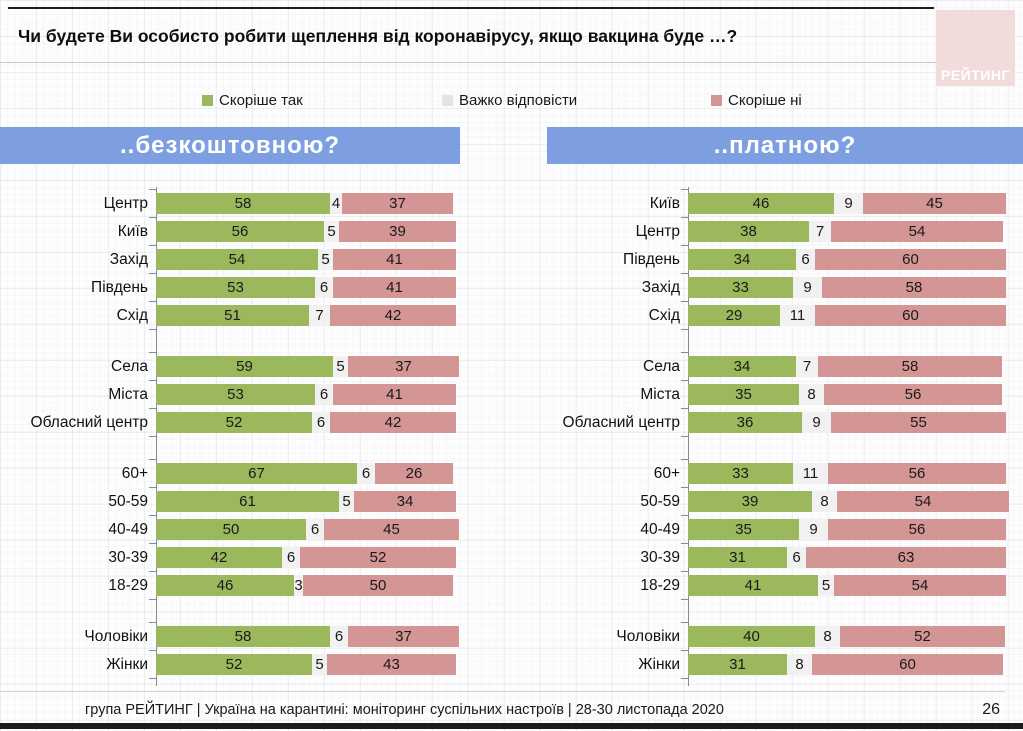 The width and height of the screenshot is (1023, 731). I want to click on bar-segment-dk: 11, so click(810, 473).